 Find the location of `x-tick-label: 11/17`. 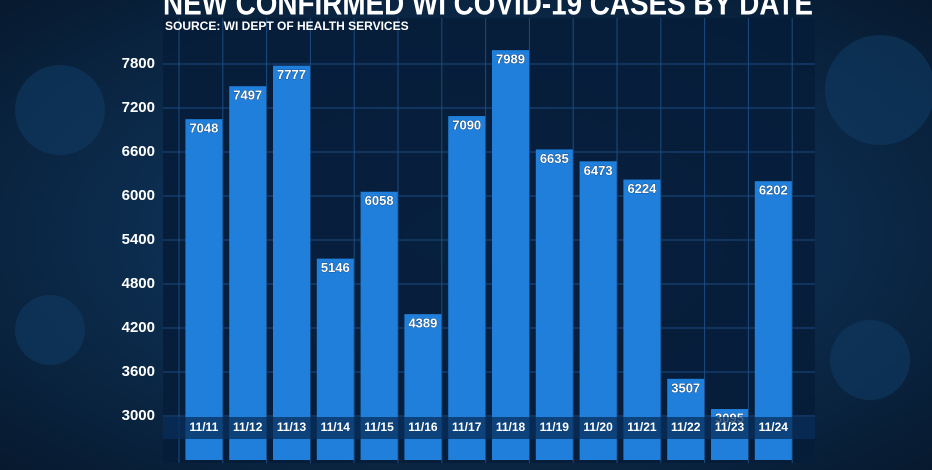

x-tick-label: 11/17 is located at coordinates (467, 427).